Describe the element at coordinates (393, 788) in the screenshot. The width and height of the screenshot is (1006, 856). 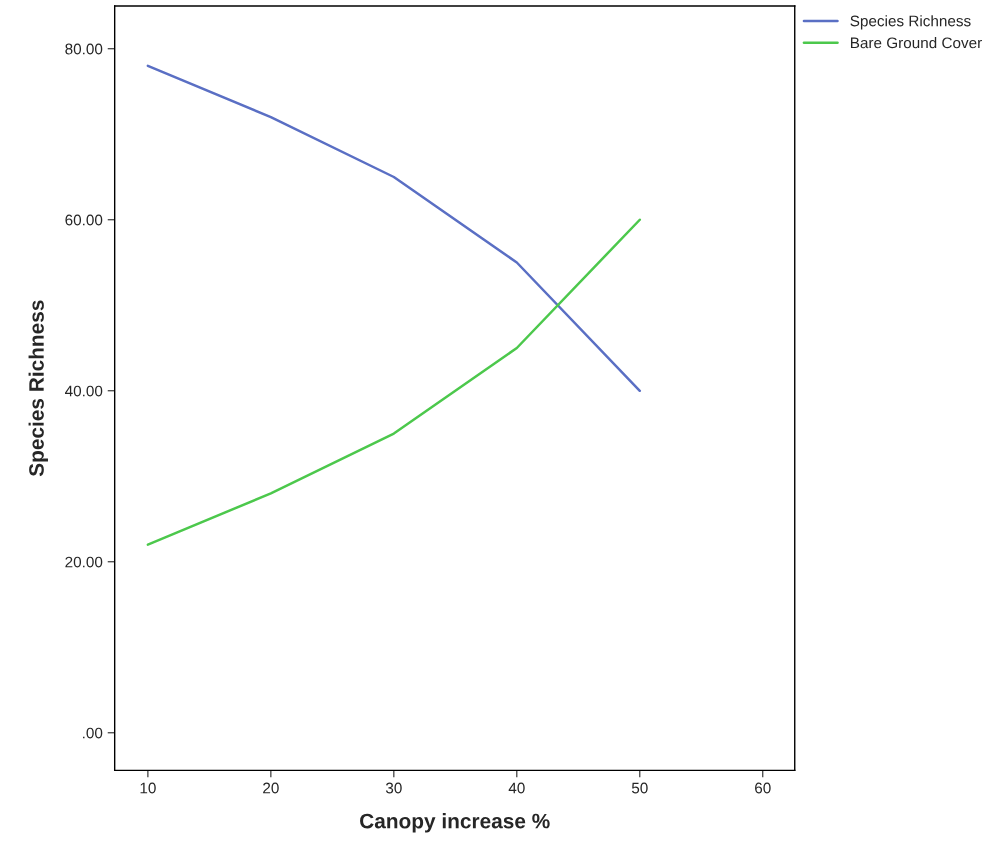
I see `x-tick-label: 30` at that location.